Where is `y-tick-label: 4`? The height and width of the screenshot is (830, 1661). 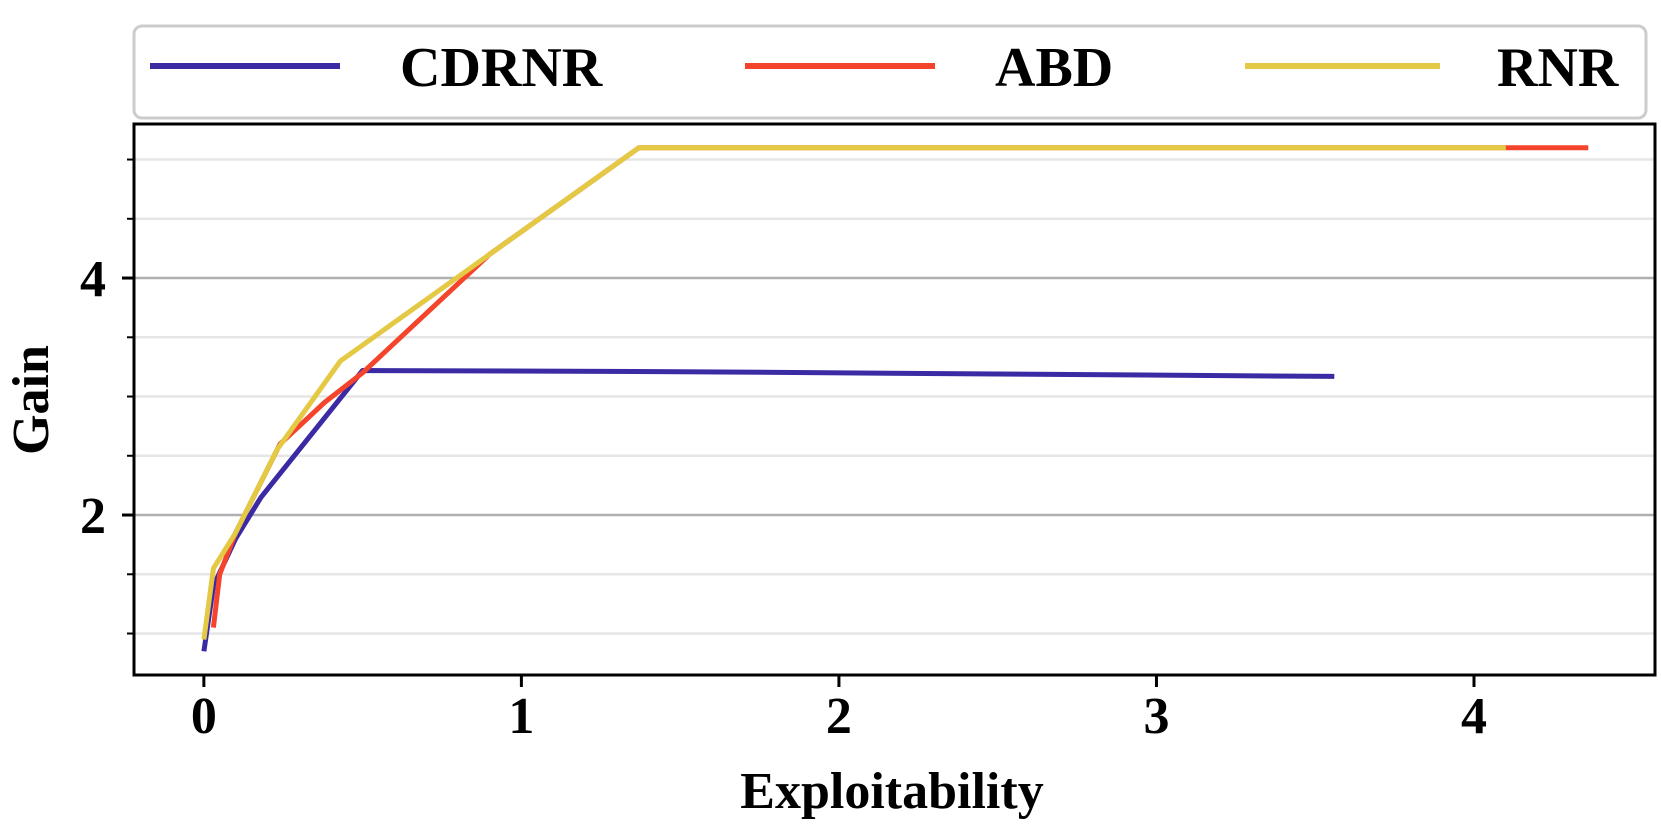 y-tick-label: 4 is located at coordinates (93, 279).